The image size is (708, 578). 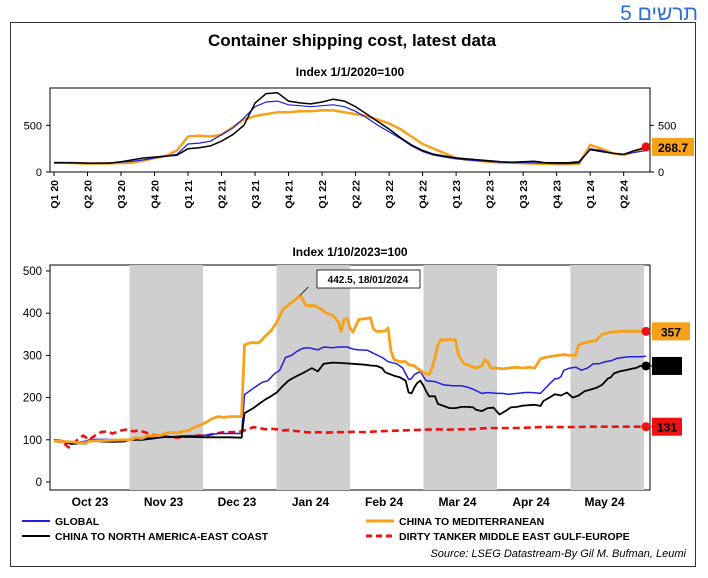 What do you see at coordinates (646, 366) in the screenshot?
I see `bottom-end-marker-na` at bounding box center [646, 366].